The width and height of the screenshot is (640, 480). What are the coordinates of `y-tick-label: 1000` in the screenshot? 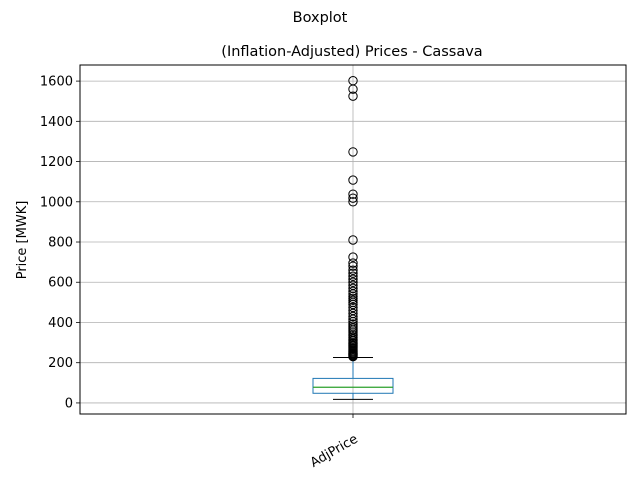 It's located at (56, 202).